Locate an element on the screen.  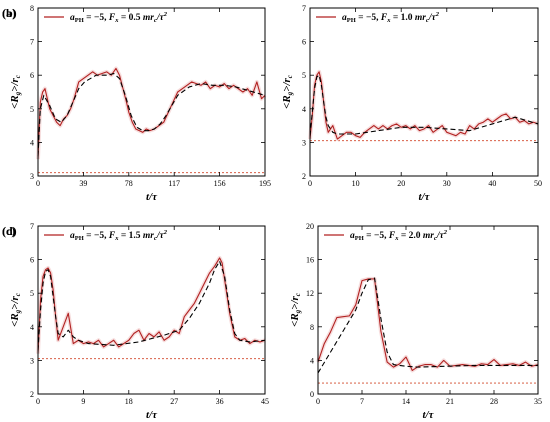
x-tick-label: 30 is located at coordinates (447, 183).